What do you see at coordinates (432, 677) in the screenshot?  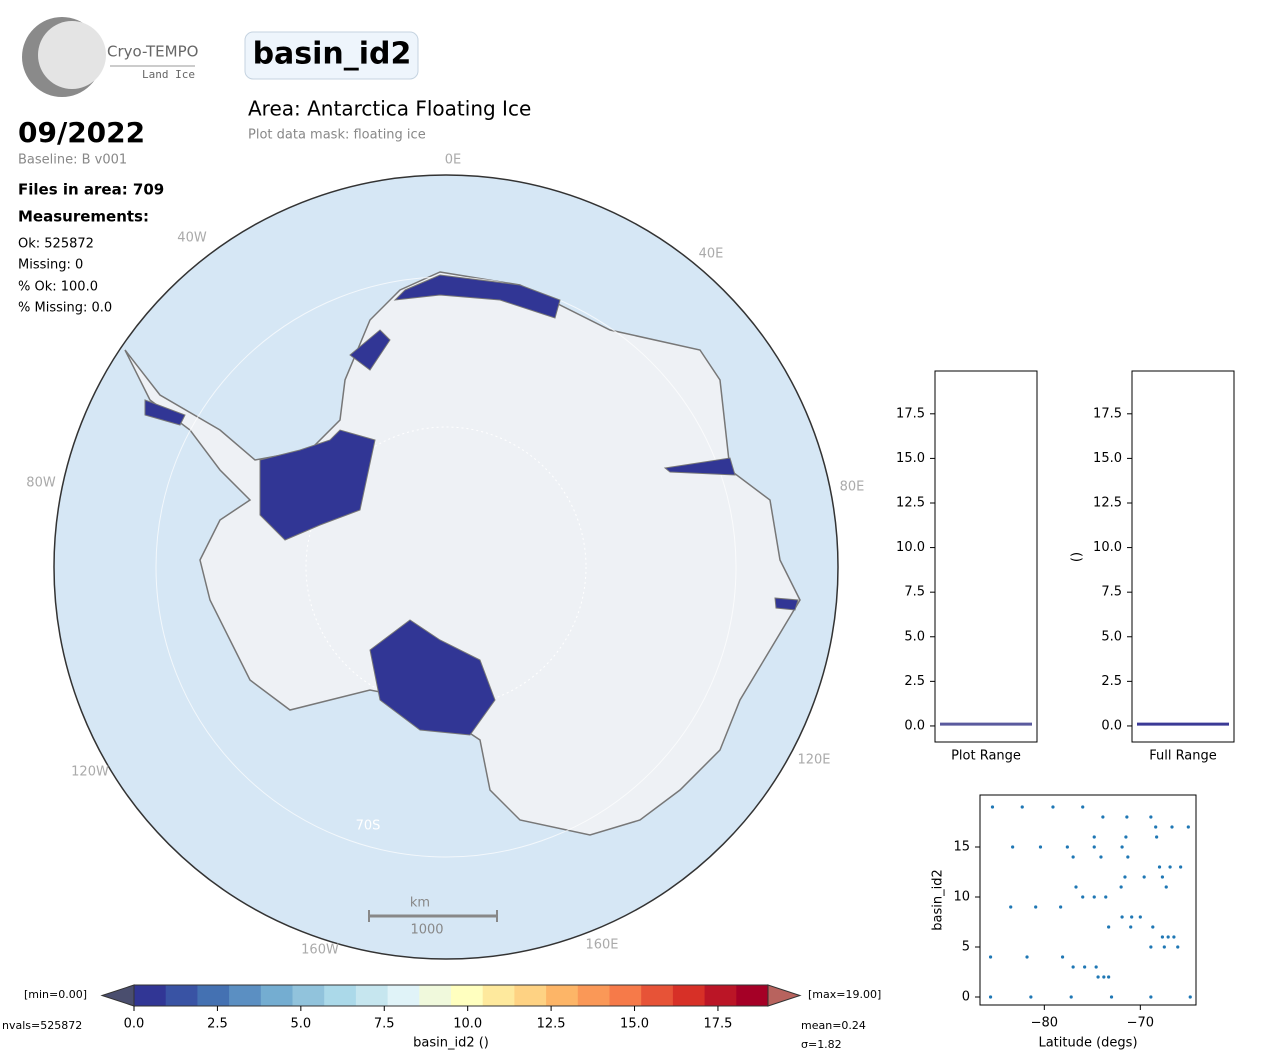 I see `ross-ice-shelf` at bounding box center [432, 677].